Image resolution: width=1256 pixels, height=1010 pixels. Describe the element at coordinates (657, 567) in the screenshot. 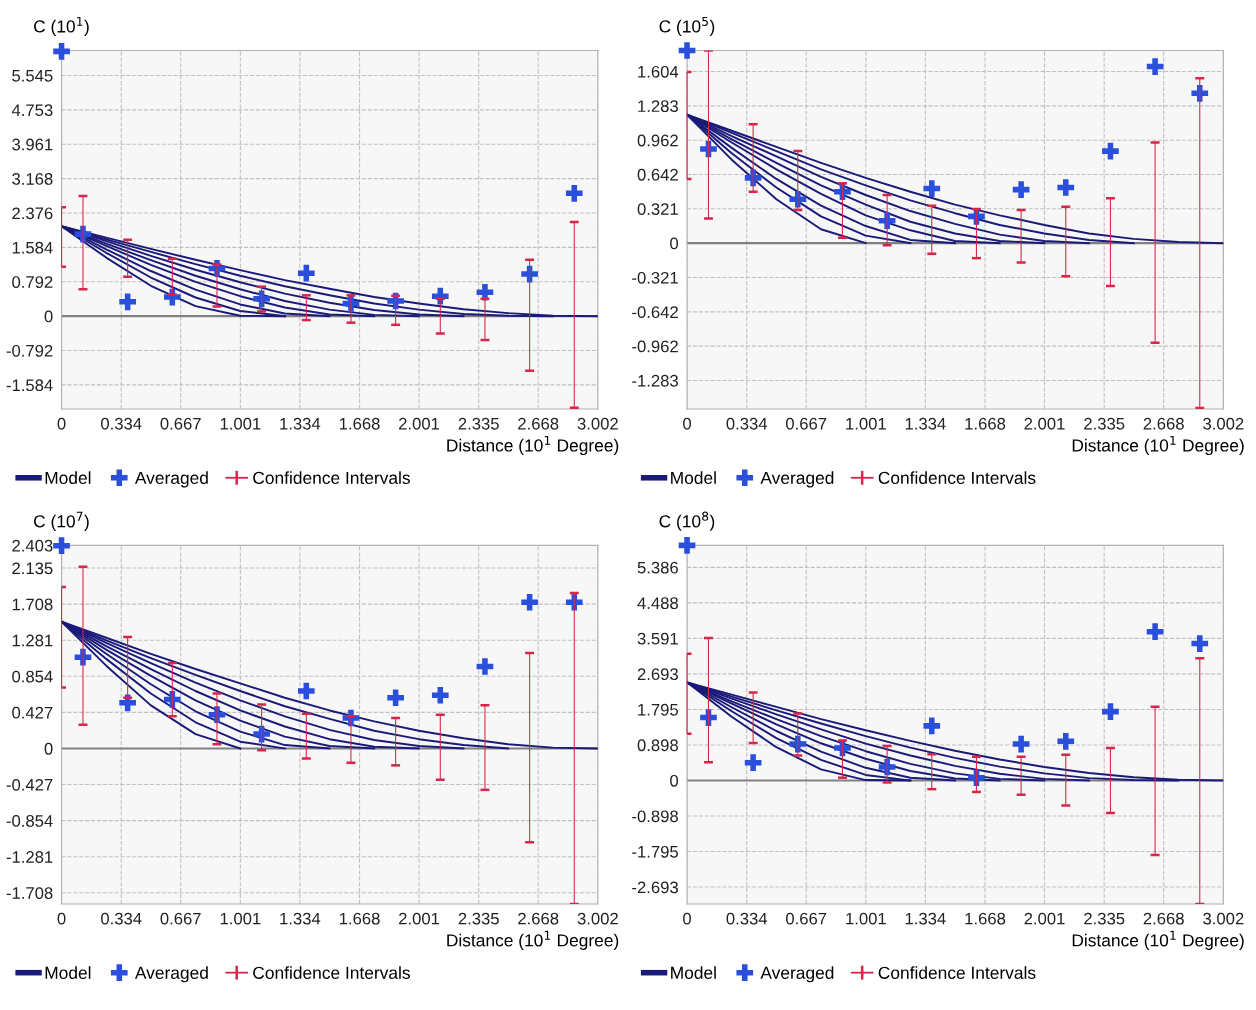

I see `y-tick-label: 5.386` at that location.